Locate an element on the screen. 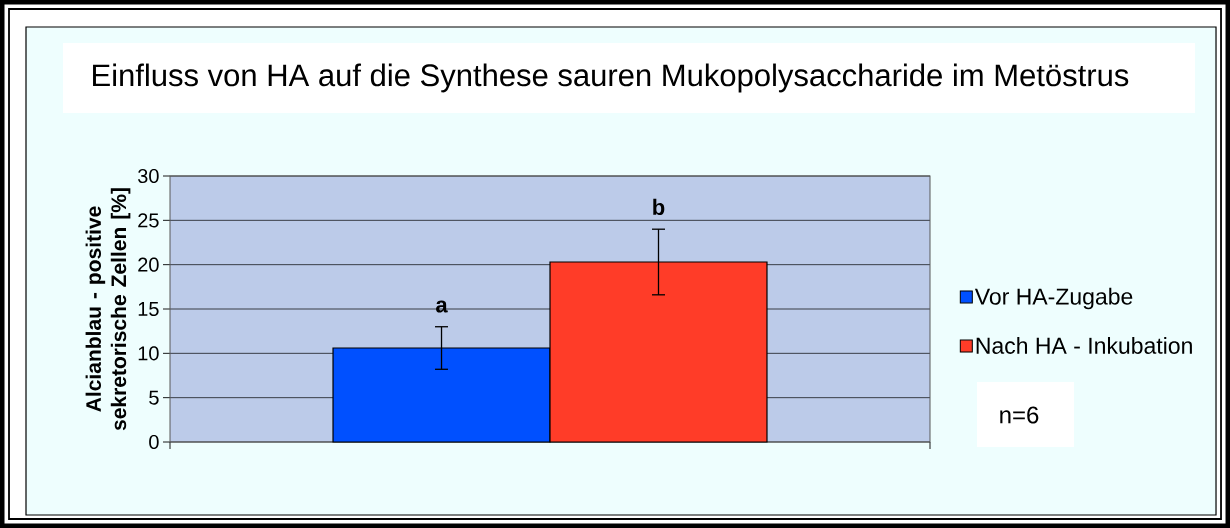 Image resolution: width=1230 pixels, height=528 pixels. legend-label: Nach HA - Inkubation is located at coordinates (1084, 345).